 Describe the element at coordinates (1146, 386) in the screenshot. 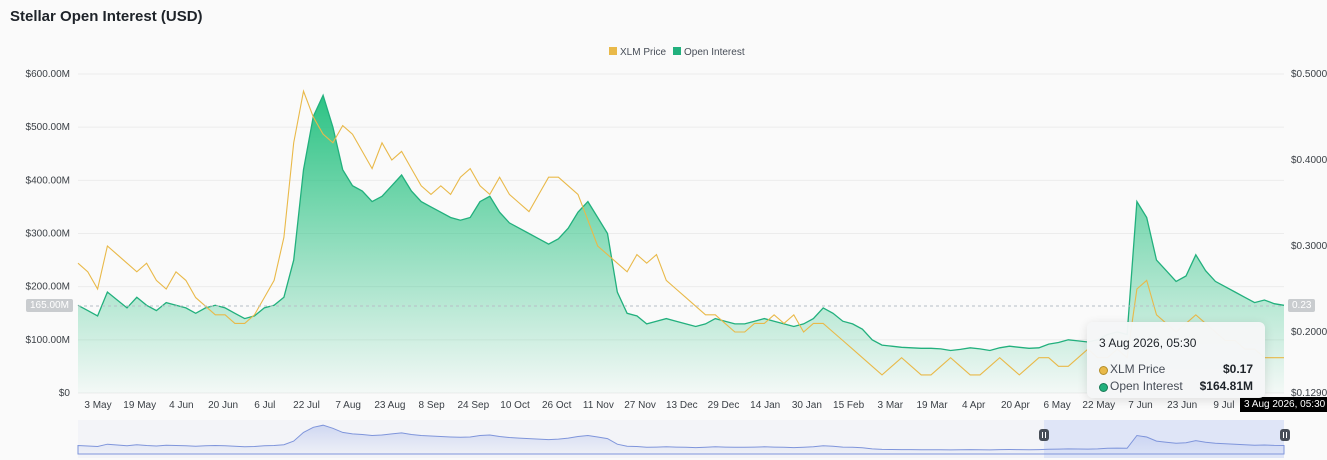

I see `tooltip-label-open-interest: Open Interest` at that location.